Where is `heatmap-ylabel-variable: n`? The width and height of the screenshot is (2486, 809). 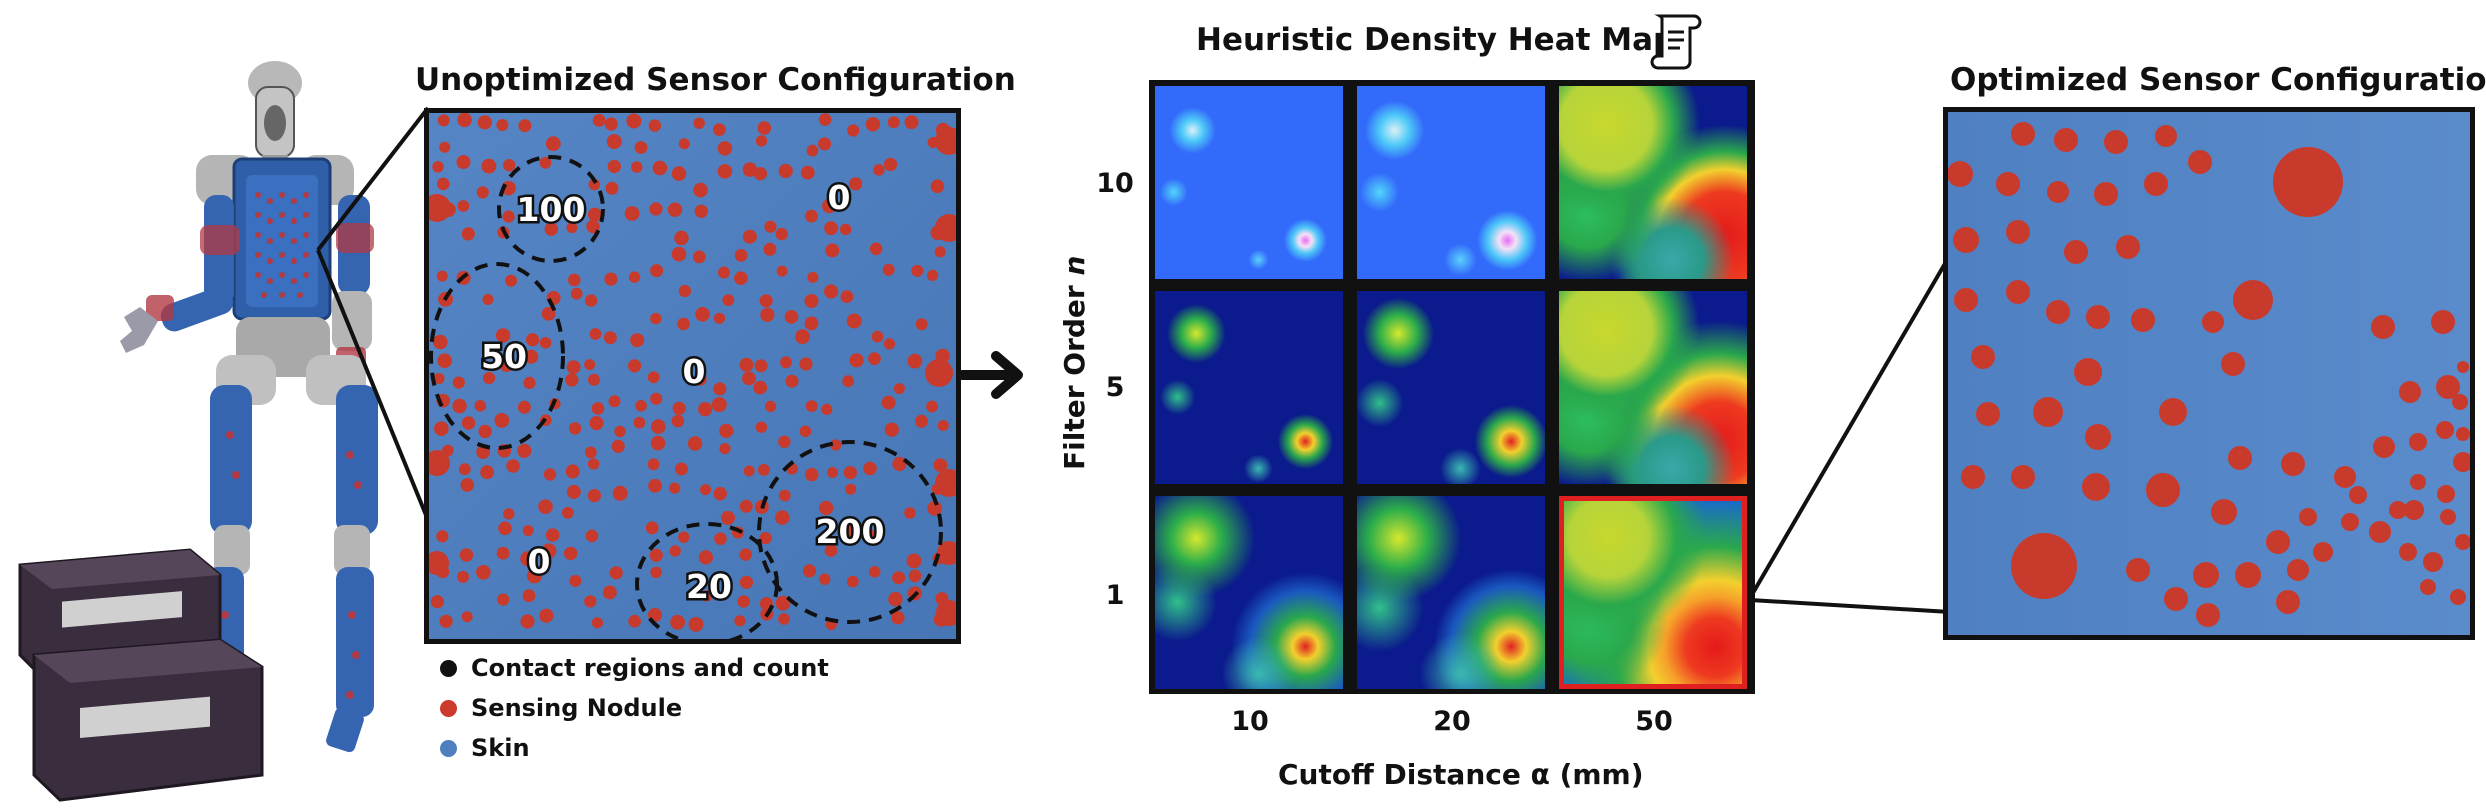
heatmap-ylabel-variable: n is located at coordinates (1074, 265).